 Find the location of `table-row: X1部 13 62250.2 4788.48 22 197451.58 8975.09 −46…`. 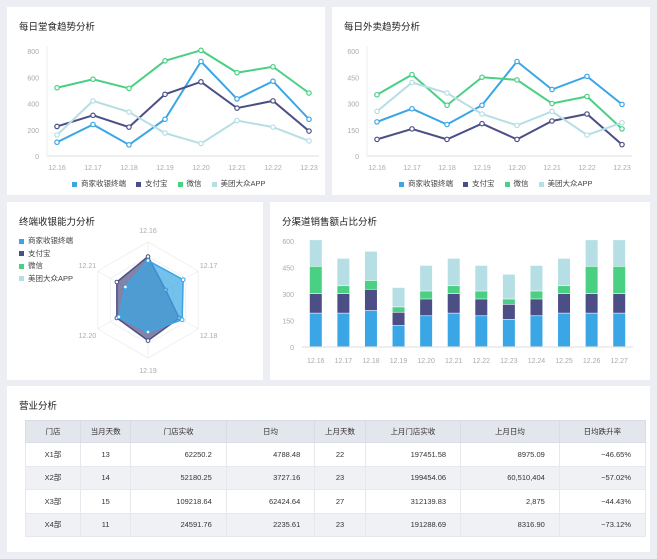

table-row: X1部 13 62250.2 4788.48 22 197451.58 8975.09 −46… is located at coordinates (336, 454).